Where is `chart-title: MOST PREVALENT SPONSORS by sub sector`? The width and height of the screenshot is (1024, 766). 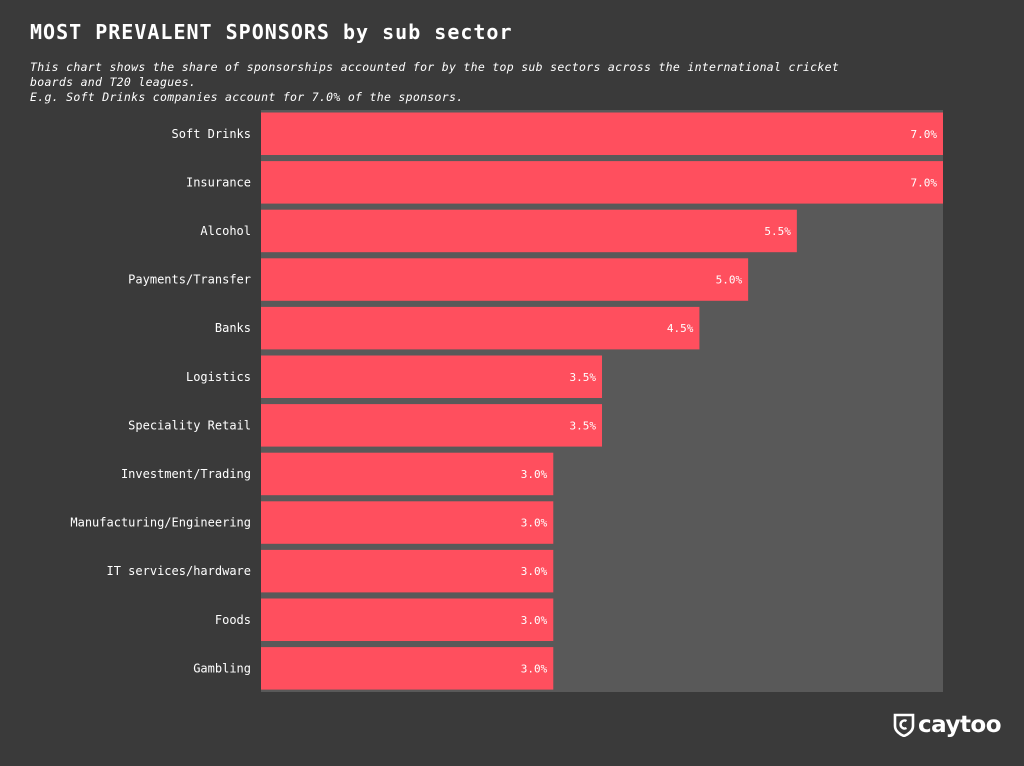 chart-title: MOST PREVALENT SPONSORS by sub sector is located at coordinates (271, 32).